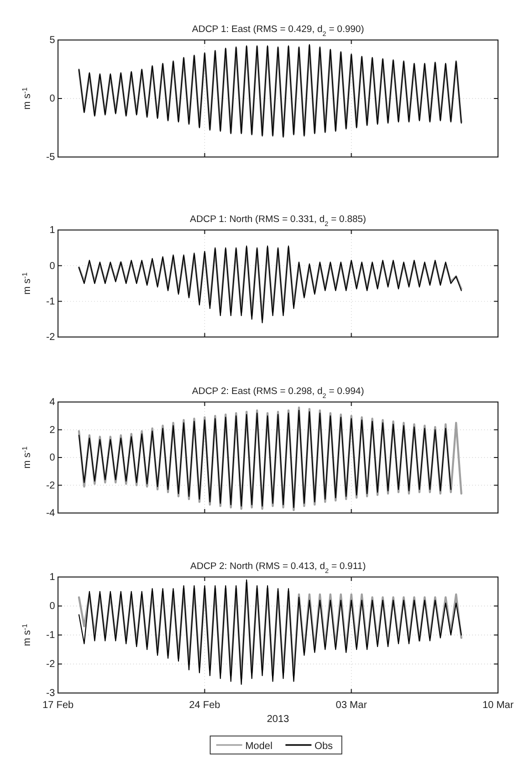  What do you see at coordinates (52, 402) in the screenshot?
I see `y-tick-label: 4` at bounding box center [52, 402].